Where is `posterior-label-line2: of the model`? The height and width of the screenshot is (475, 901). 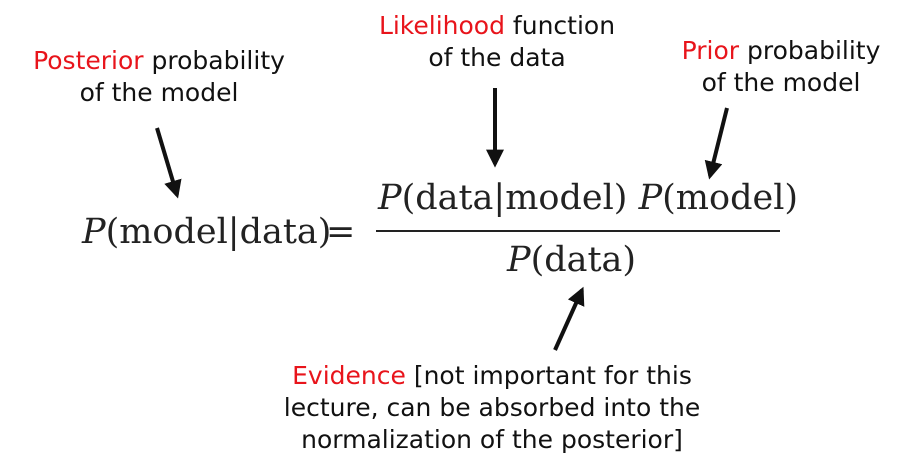
posterior-label-line2: of the model is located at coordinates (159, 92).